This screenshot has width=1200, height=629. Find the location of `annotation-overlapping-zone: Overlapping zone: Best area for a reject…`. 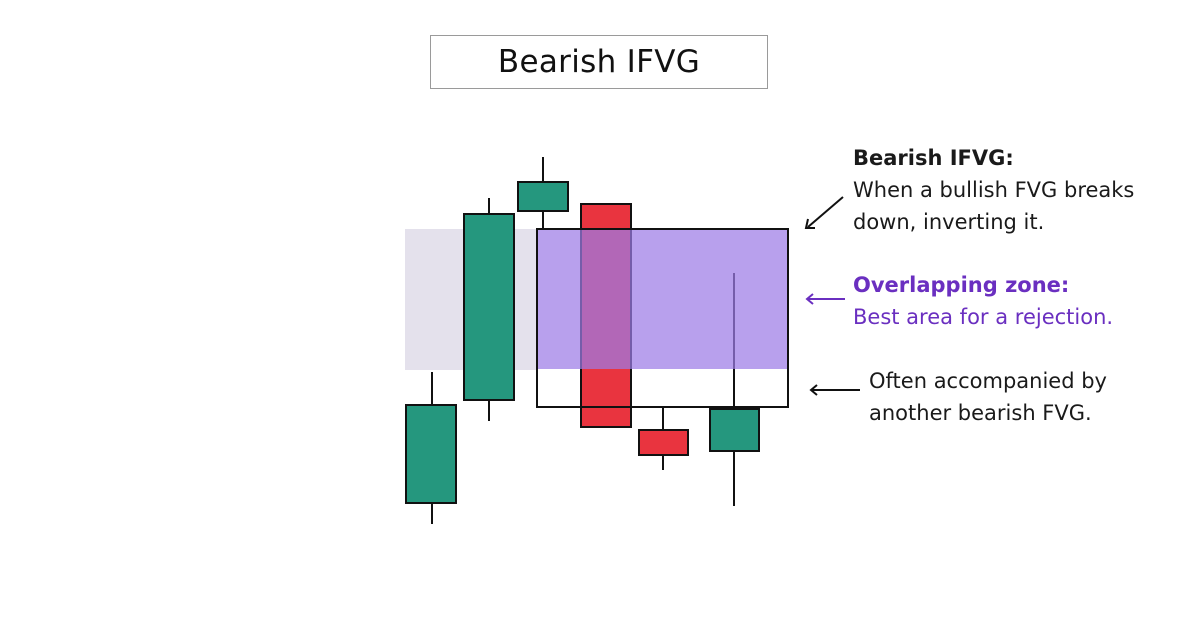

annotation-overlapping-zone: Overlapping zone: Best area for a reject… is located at coordinates (983, 301).